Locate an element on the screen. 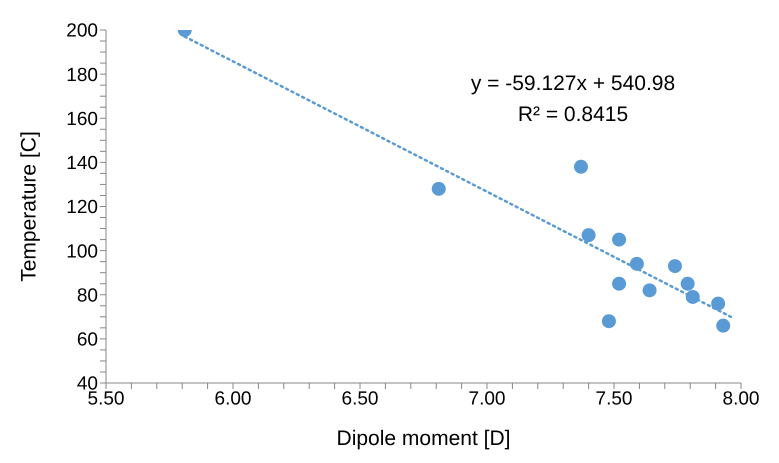  y-tick-label: 180 is located at coordinates (82, 75).